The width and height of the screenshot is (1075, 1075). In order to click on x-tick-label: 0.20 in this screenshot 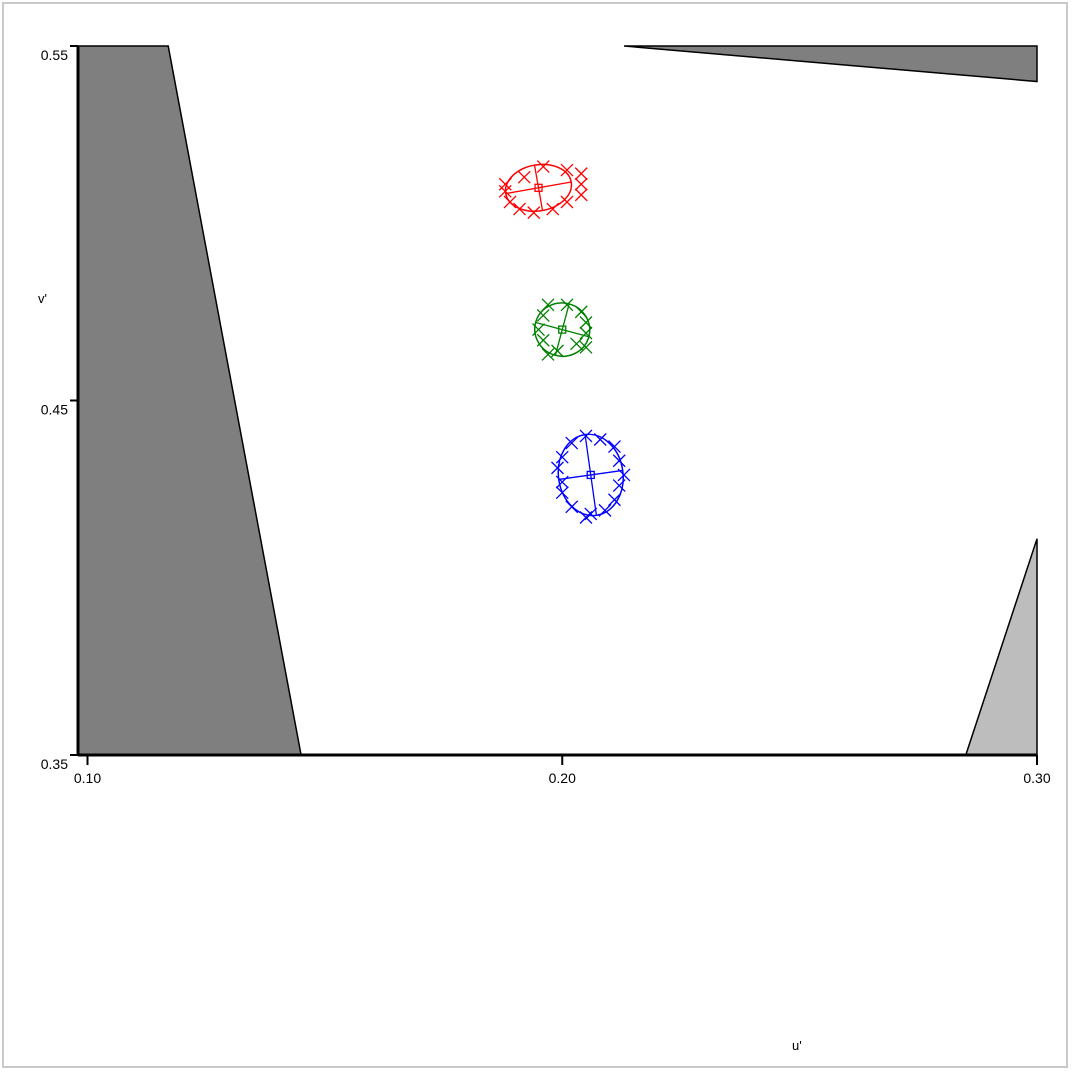, I will do `click(562, 778)`.